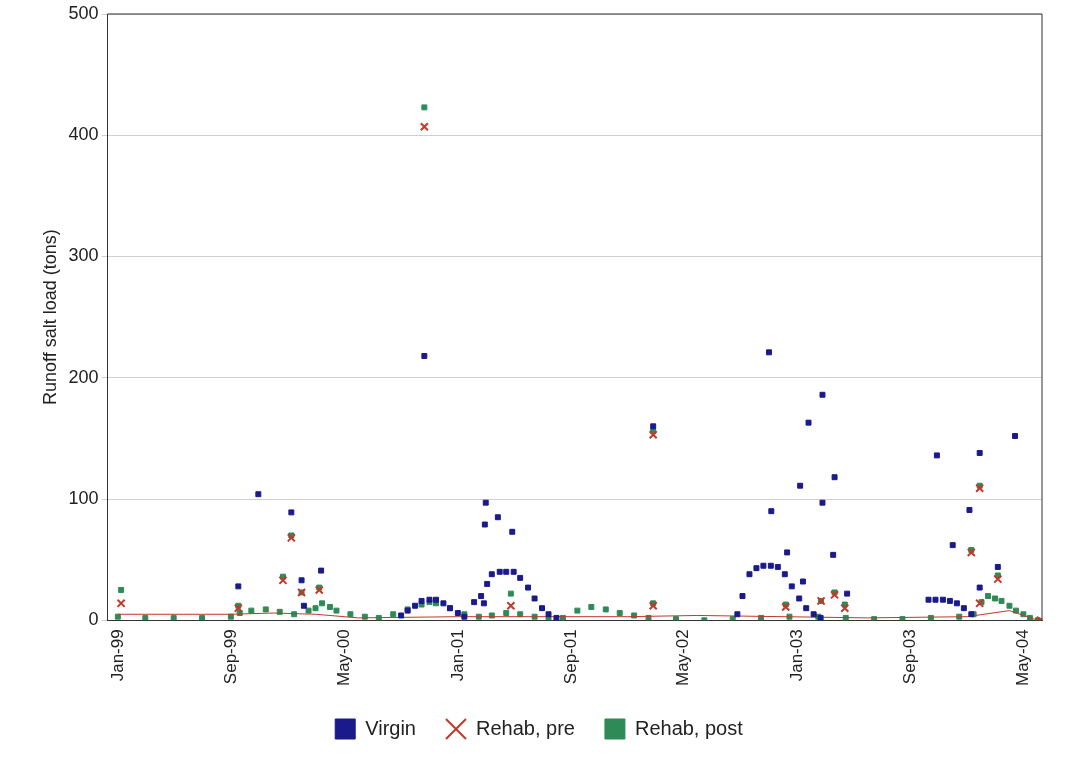 The image size is (1067, 759). What do you see at coordinates (49, 317) in the screenshot?
I see `y-axis-title: Runoff salt load (tons)` at bounding box center [49, 317].